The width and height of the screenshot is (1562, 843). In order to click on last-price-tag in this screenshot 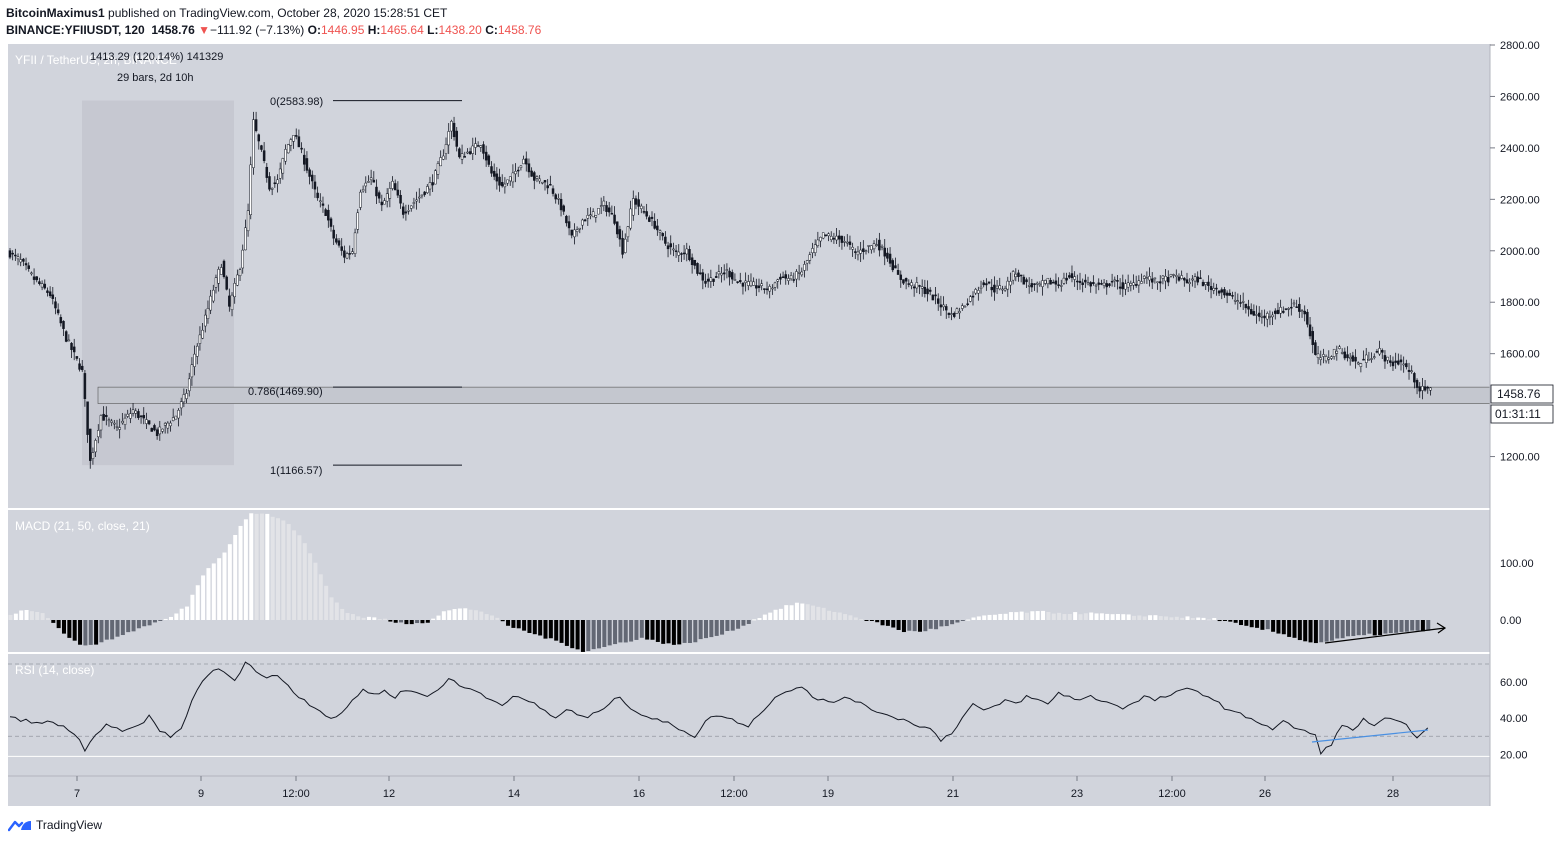, I will do `click(1522, 394)`.